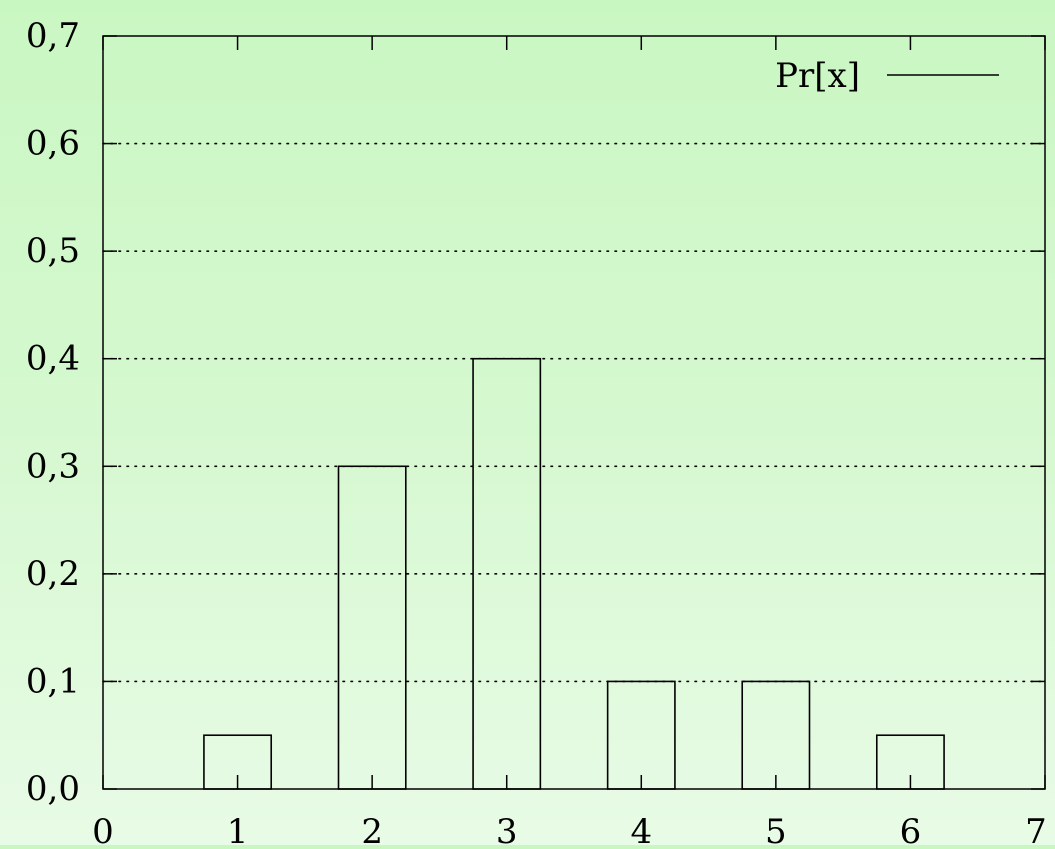 Image resolution: width=1055 pixels, height=849 pixels. What do you see at coordinates (238, 828) in the screenshot?
I see `x-tick-label: 1` at bounding box center [238, 828].